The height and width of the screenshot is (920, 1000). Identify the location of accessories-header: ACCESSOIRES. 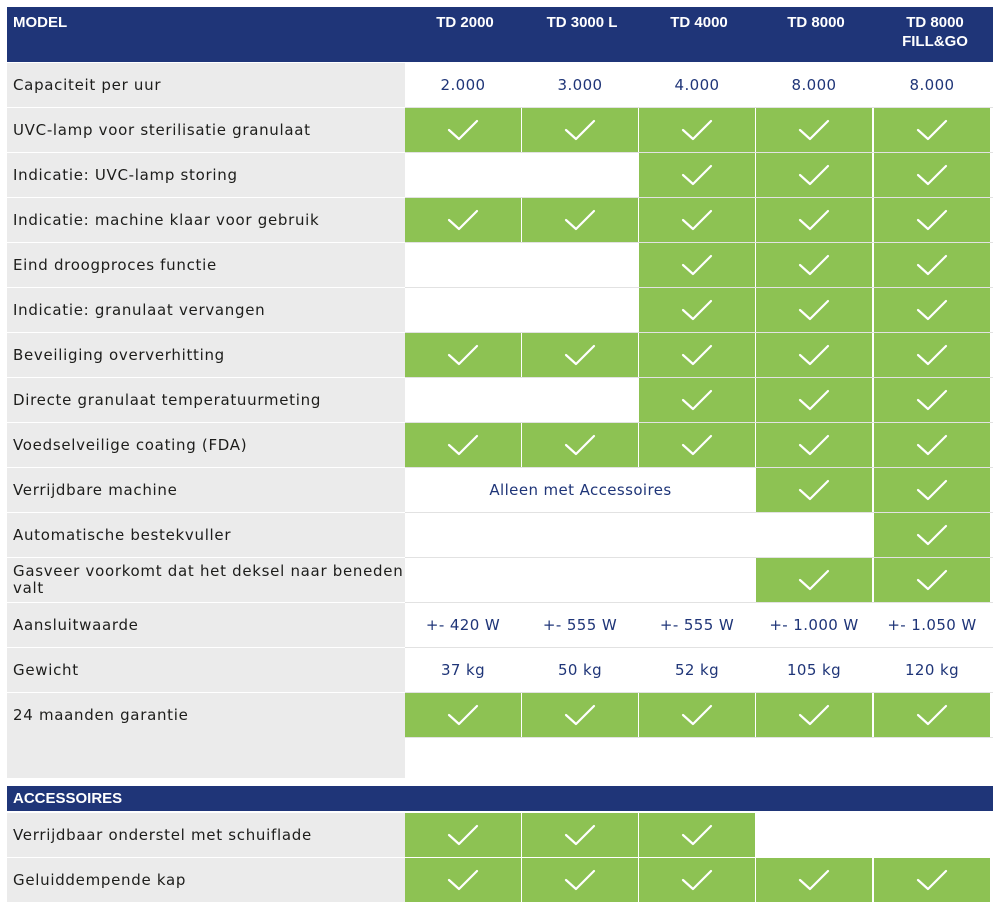
(500, 798).